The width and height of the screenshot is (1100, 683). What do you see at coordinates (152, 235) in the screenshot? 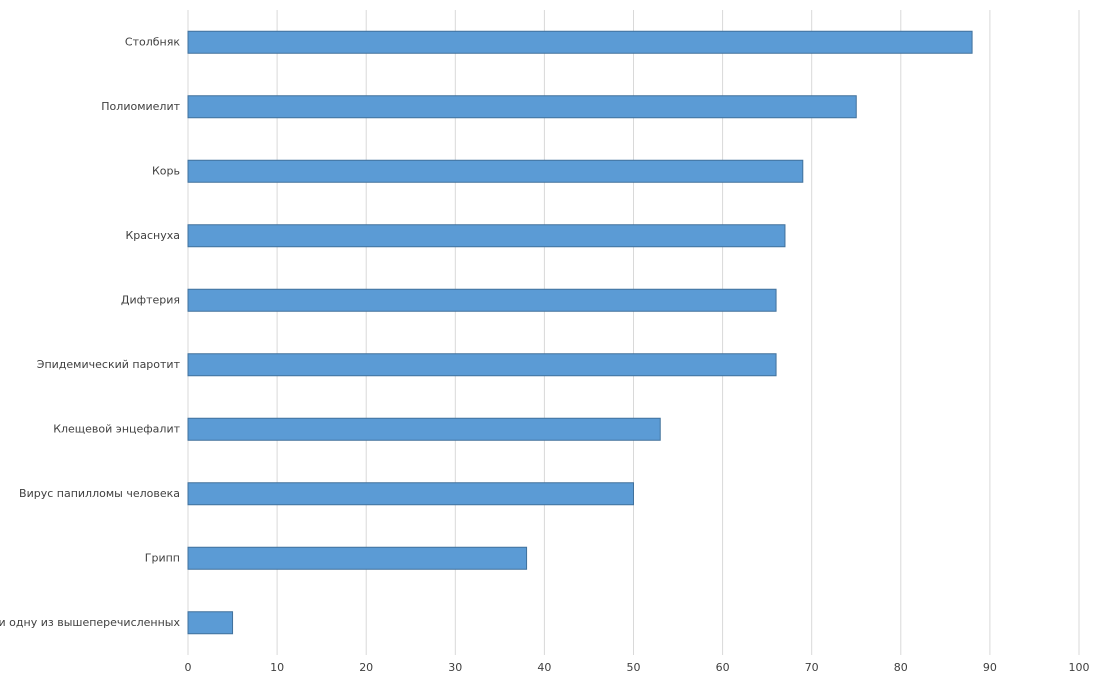
I see `y-tick-label: Краснуха` at bounding box center [152, 235].